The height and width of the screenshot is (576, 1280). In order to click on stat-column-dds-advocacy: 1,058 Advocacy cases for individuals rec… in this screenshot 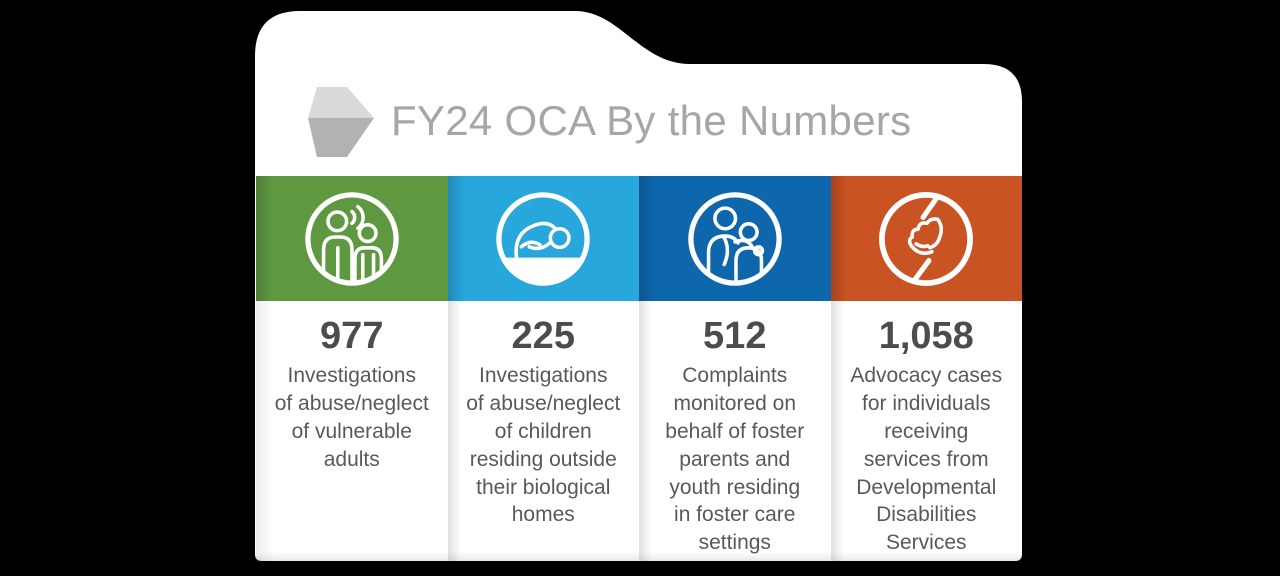, I will do `click(926, 431)`.